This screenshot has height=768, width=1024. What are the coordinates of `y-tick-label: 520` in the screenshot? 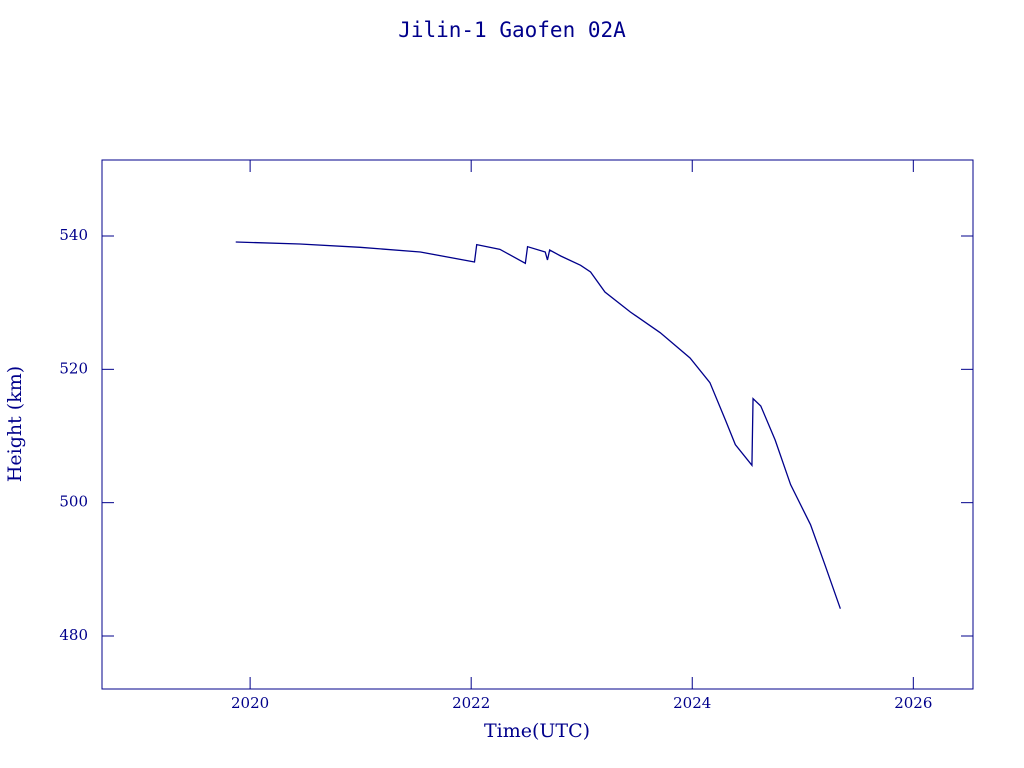 It's located at (73, 368).